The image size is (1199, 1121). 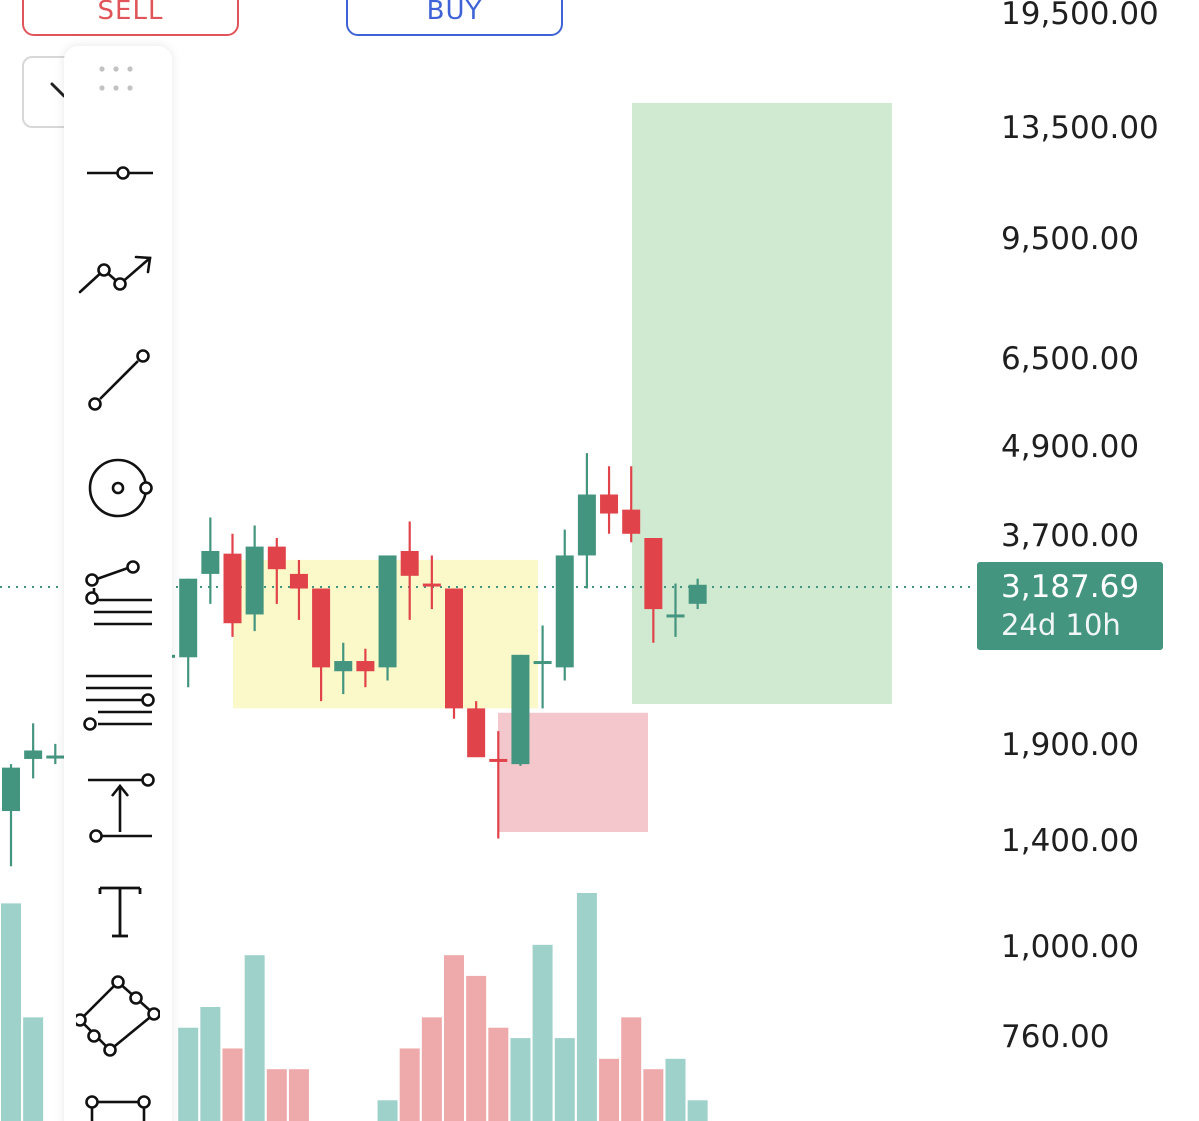 What do you see at coordinates (130, 18) in the screenshot?
I see `sell-button: SELL` at bounding box center [130, 18].